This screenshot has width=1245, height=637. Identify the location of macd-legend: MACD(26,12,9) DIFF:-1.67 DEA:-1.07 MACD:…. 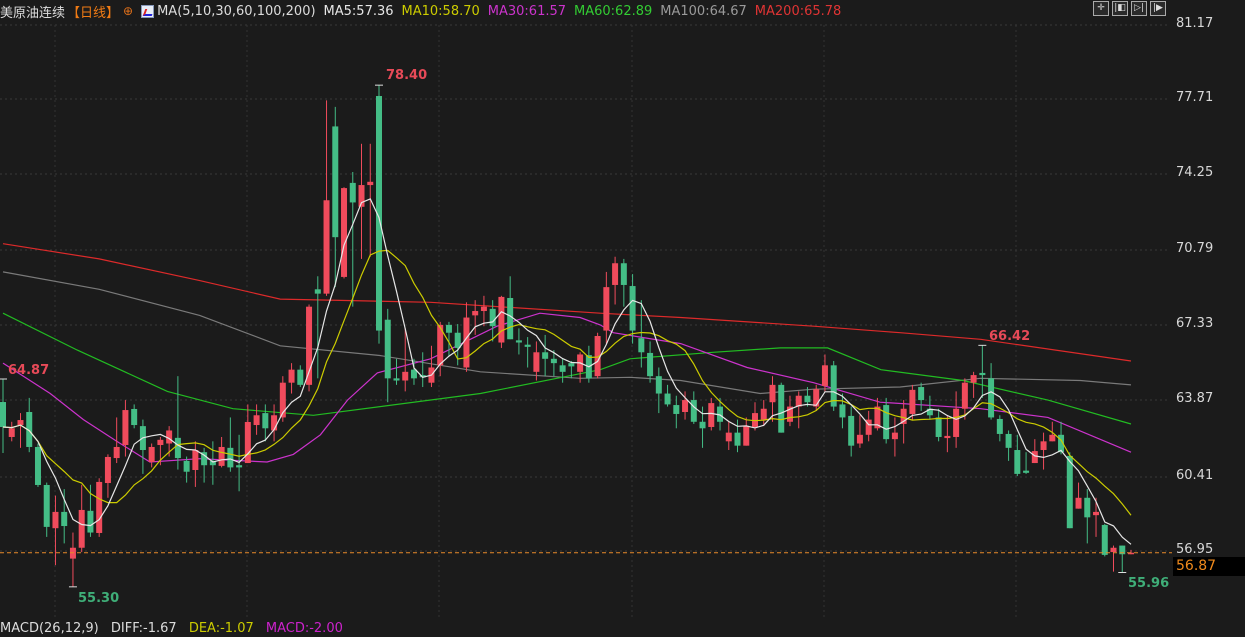
(175, 628).